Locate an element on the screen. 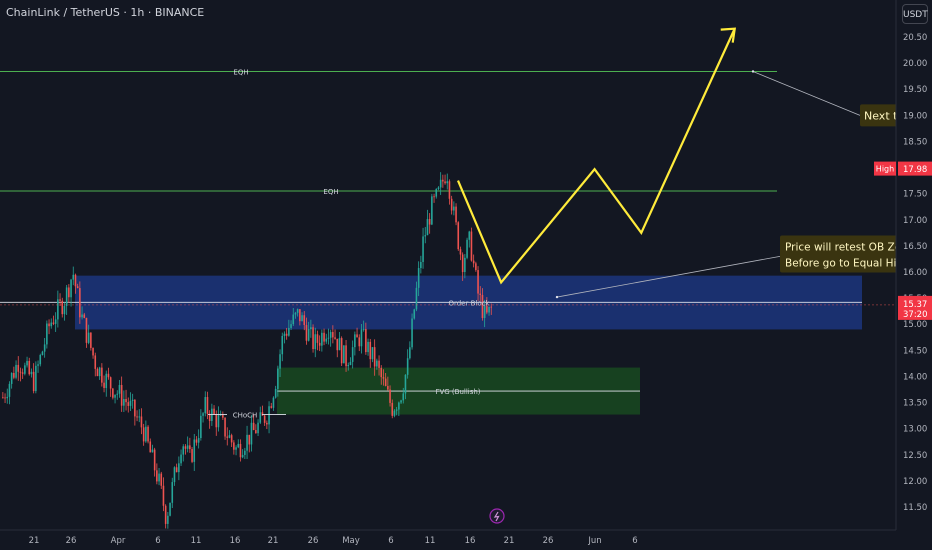  y-tick-label: 14.50 is located at coordinates (915, 351).